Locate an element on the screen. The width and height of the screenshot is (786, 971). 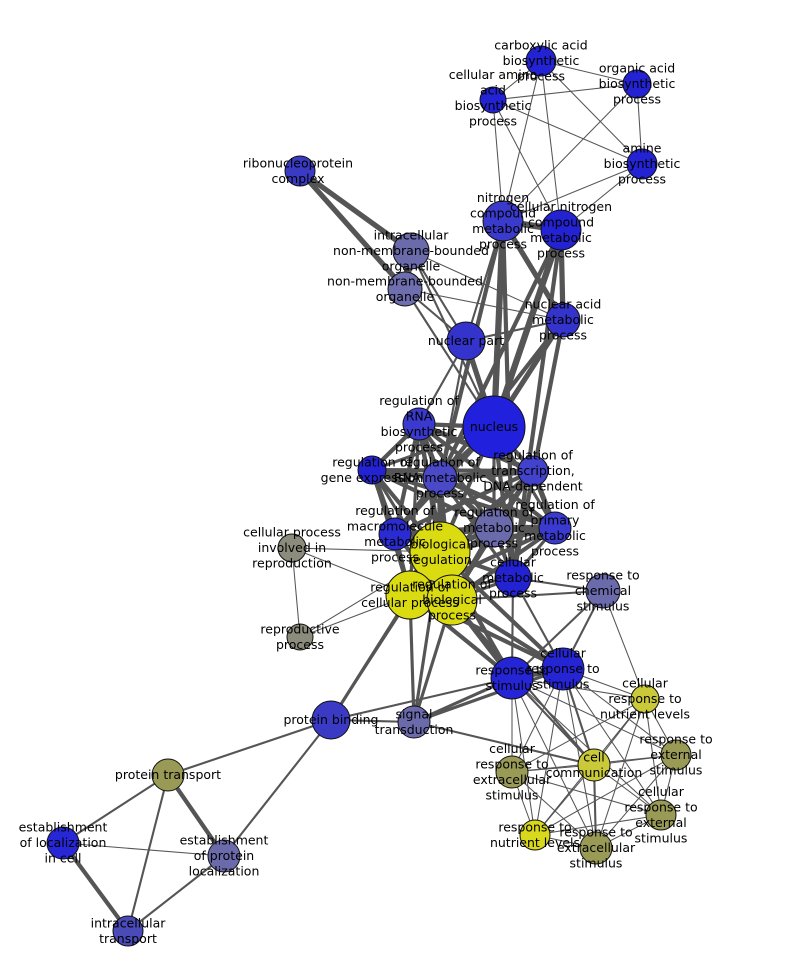
graph-node: nucleus is located at coordinates (494, 427).